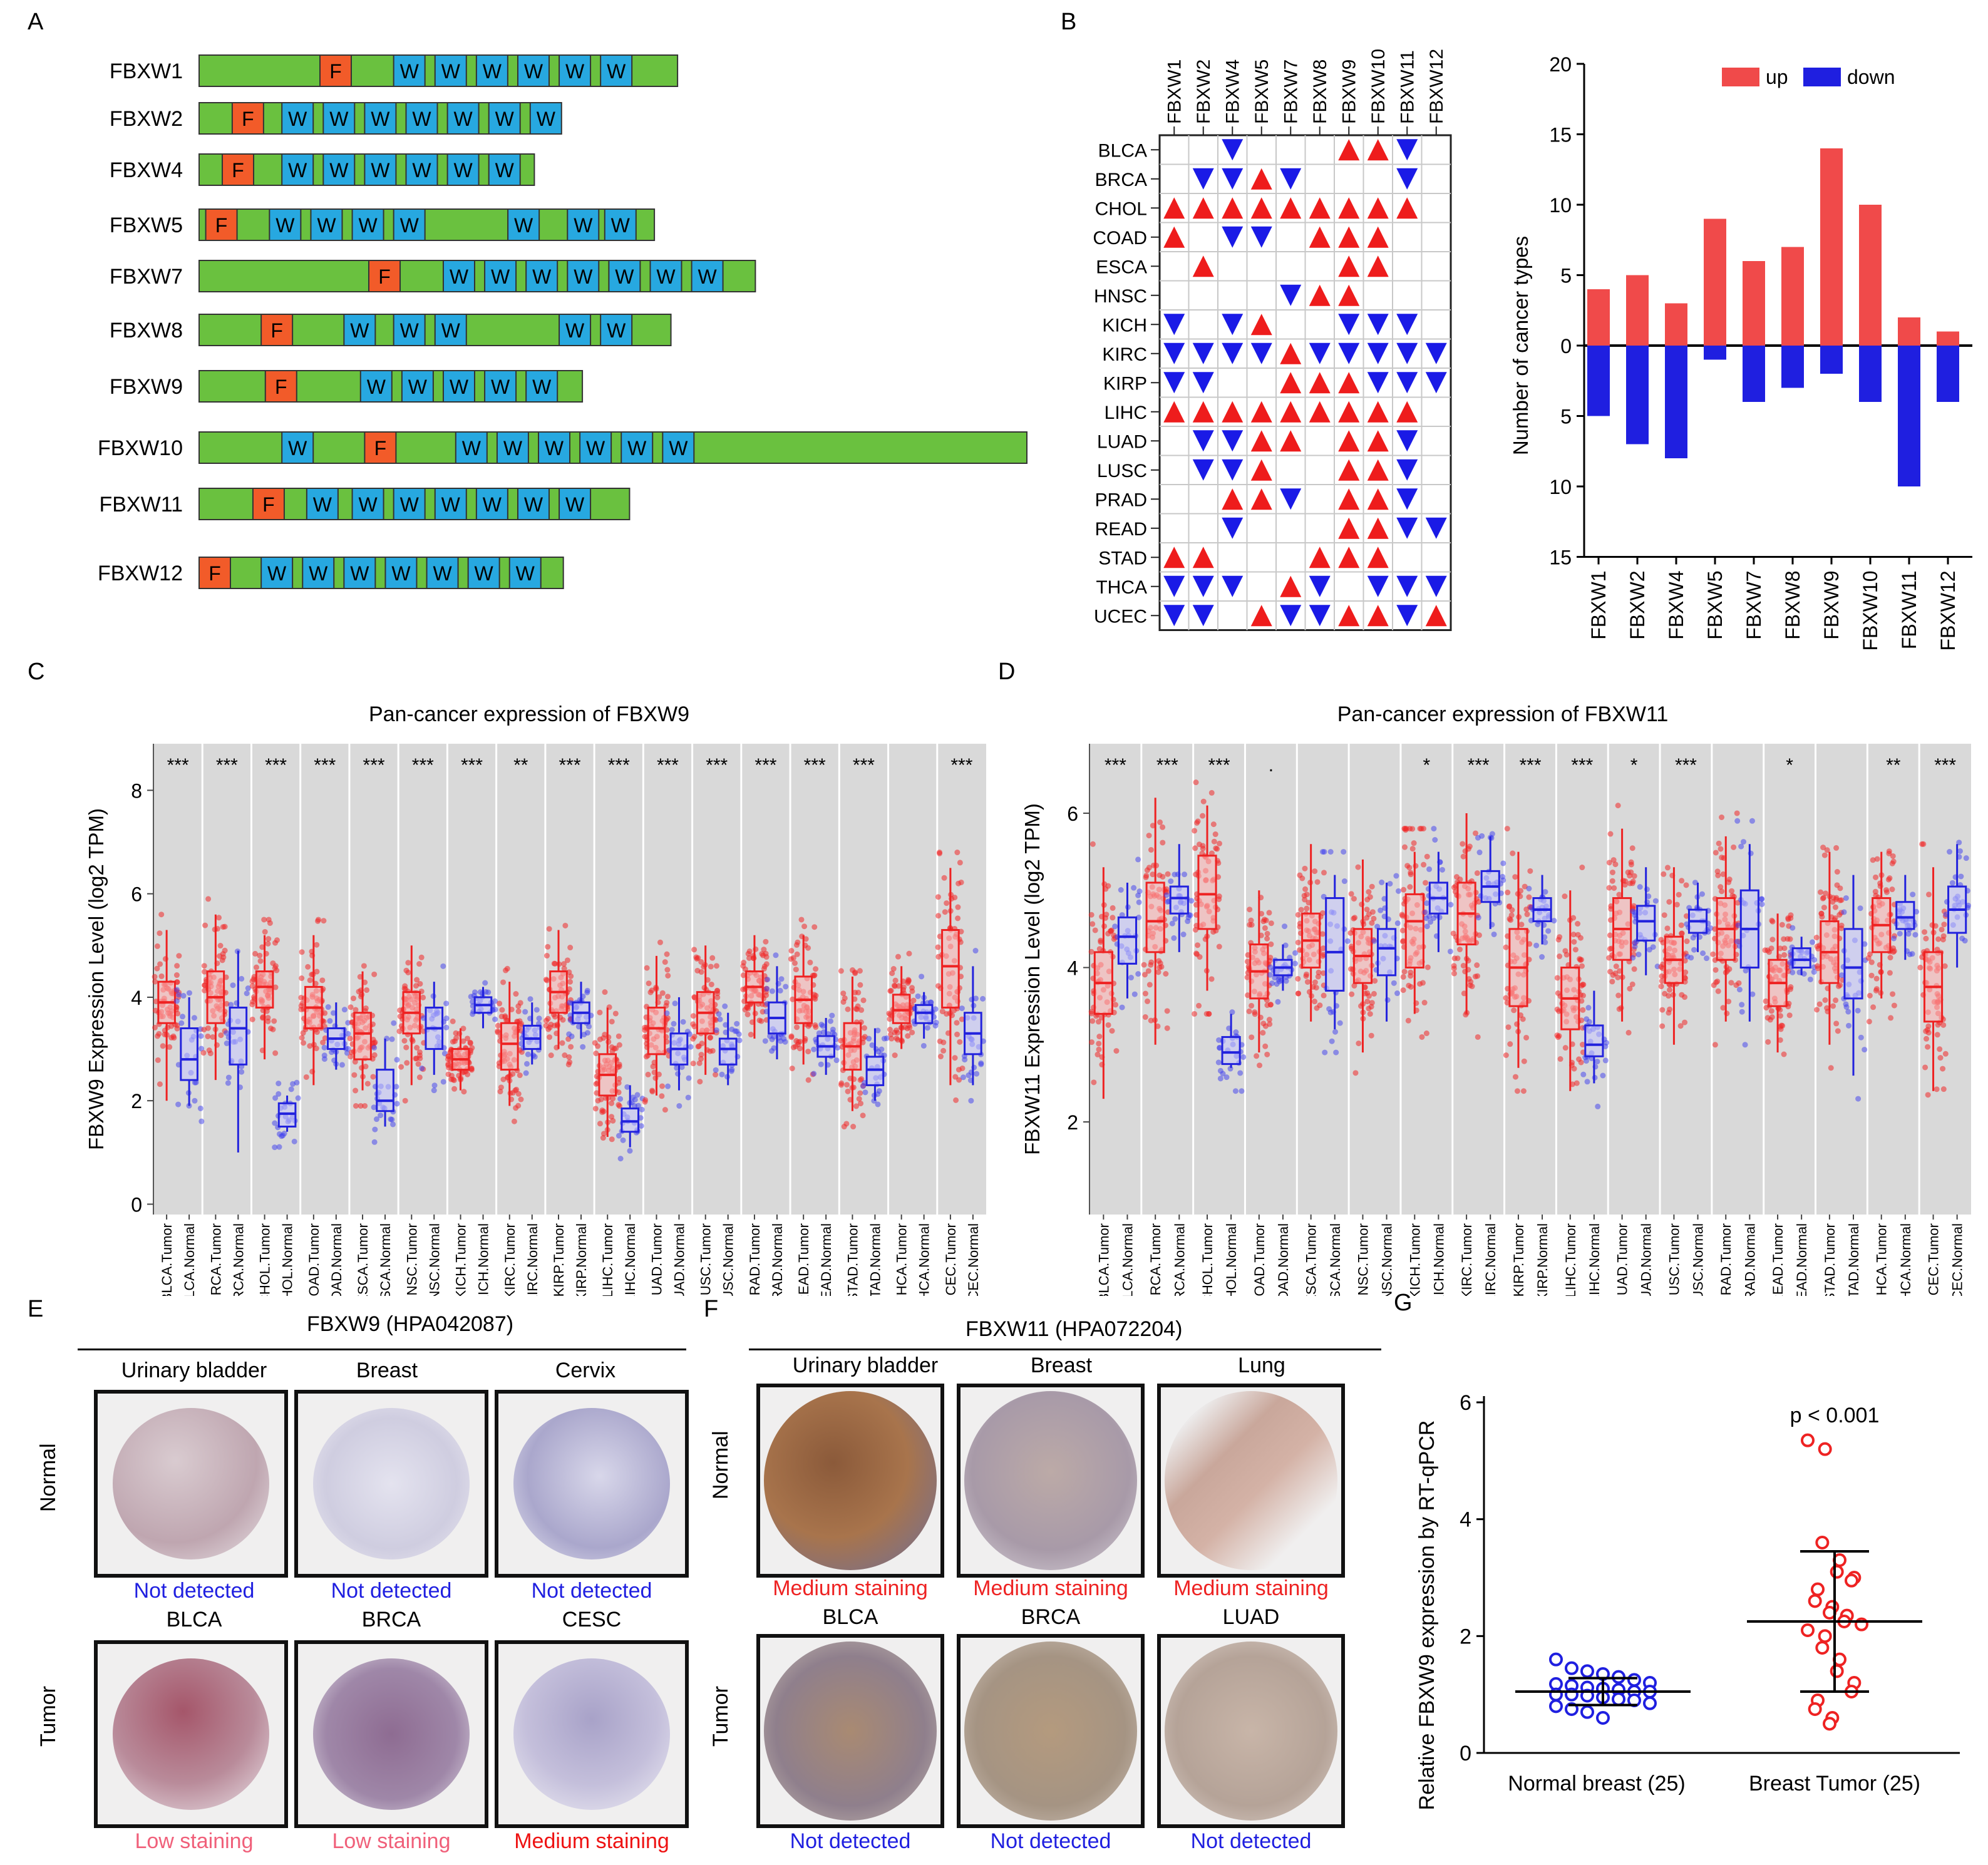 Image resolution: width=1988 pixels, height=1865 pixels. What do you see at coordinates (712, 1309) in the screenshot?
I see `panel-label-f: F` at bounding box center [712, 1309].